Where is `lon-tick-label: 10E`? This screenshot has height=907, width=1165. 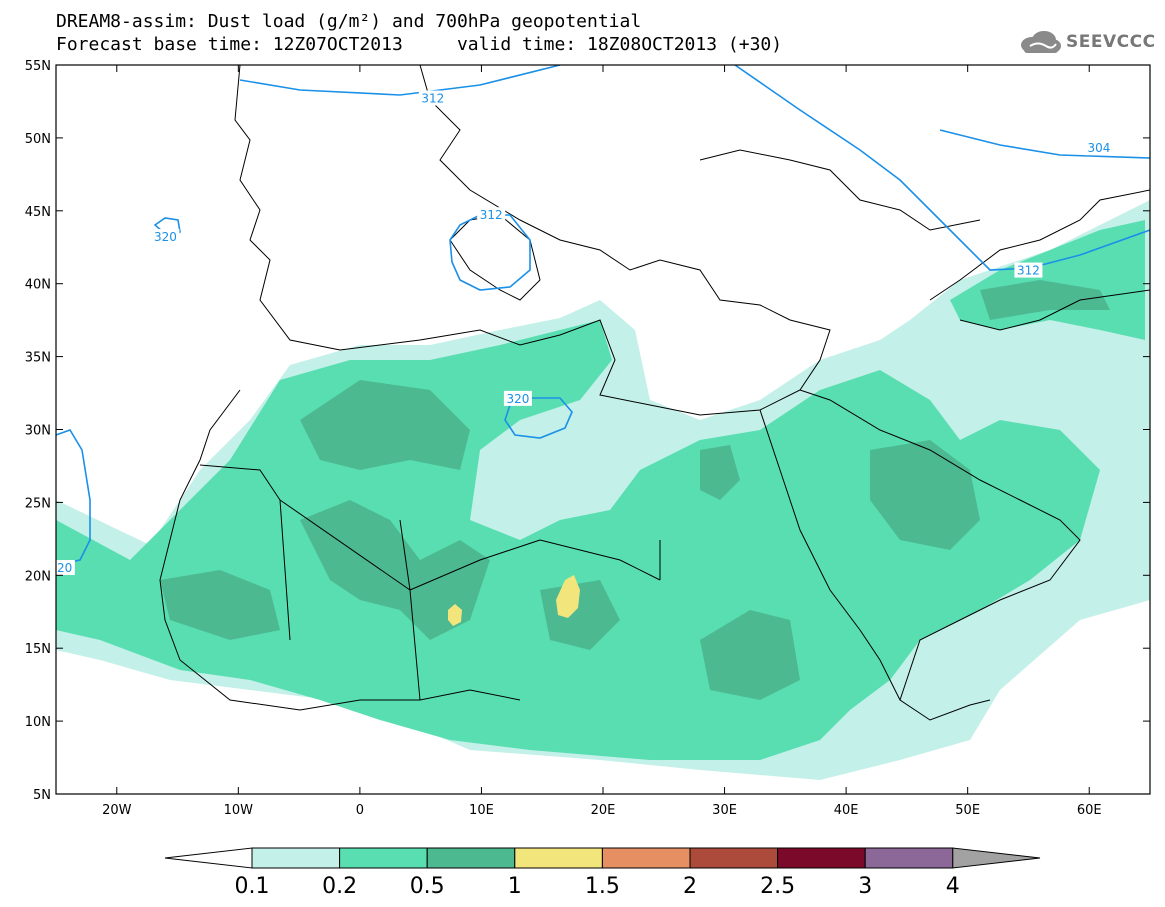
lon-tick-label: 10E is located at coordinates (481, 810).